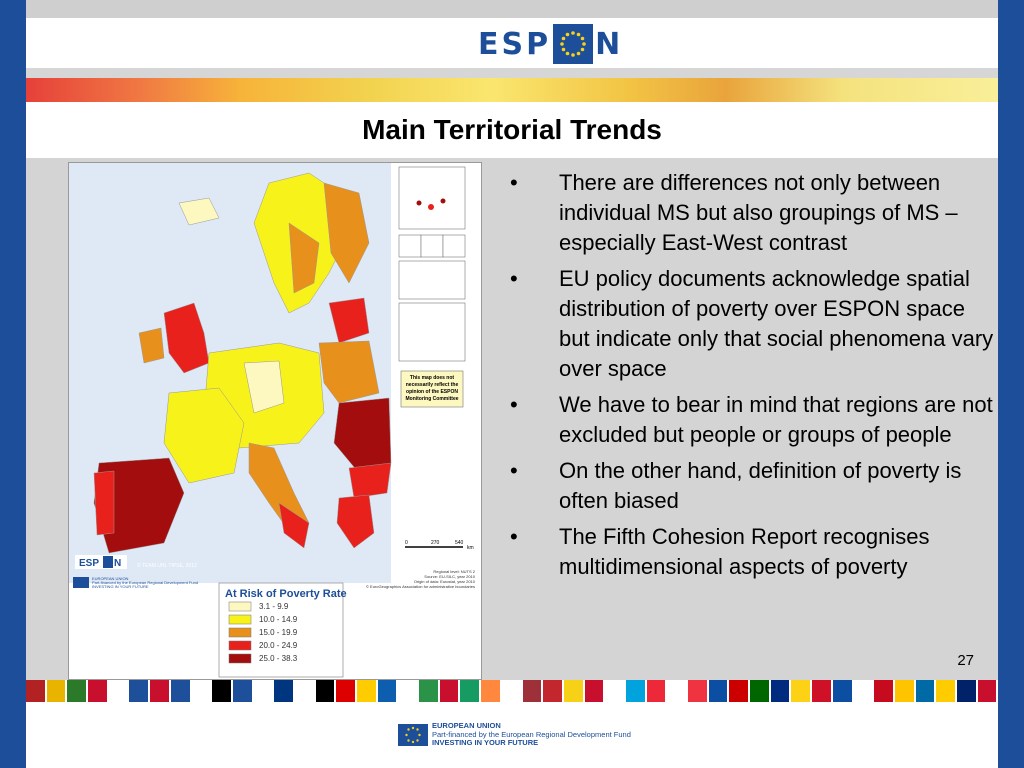  What do you see at coordinates (304, 258) in the screenshot?
I see `region-sweden-north` at bounding box center [304, 258].